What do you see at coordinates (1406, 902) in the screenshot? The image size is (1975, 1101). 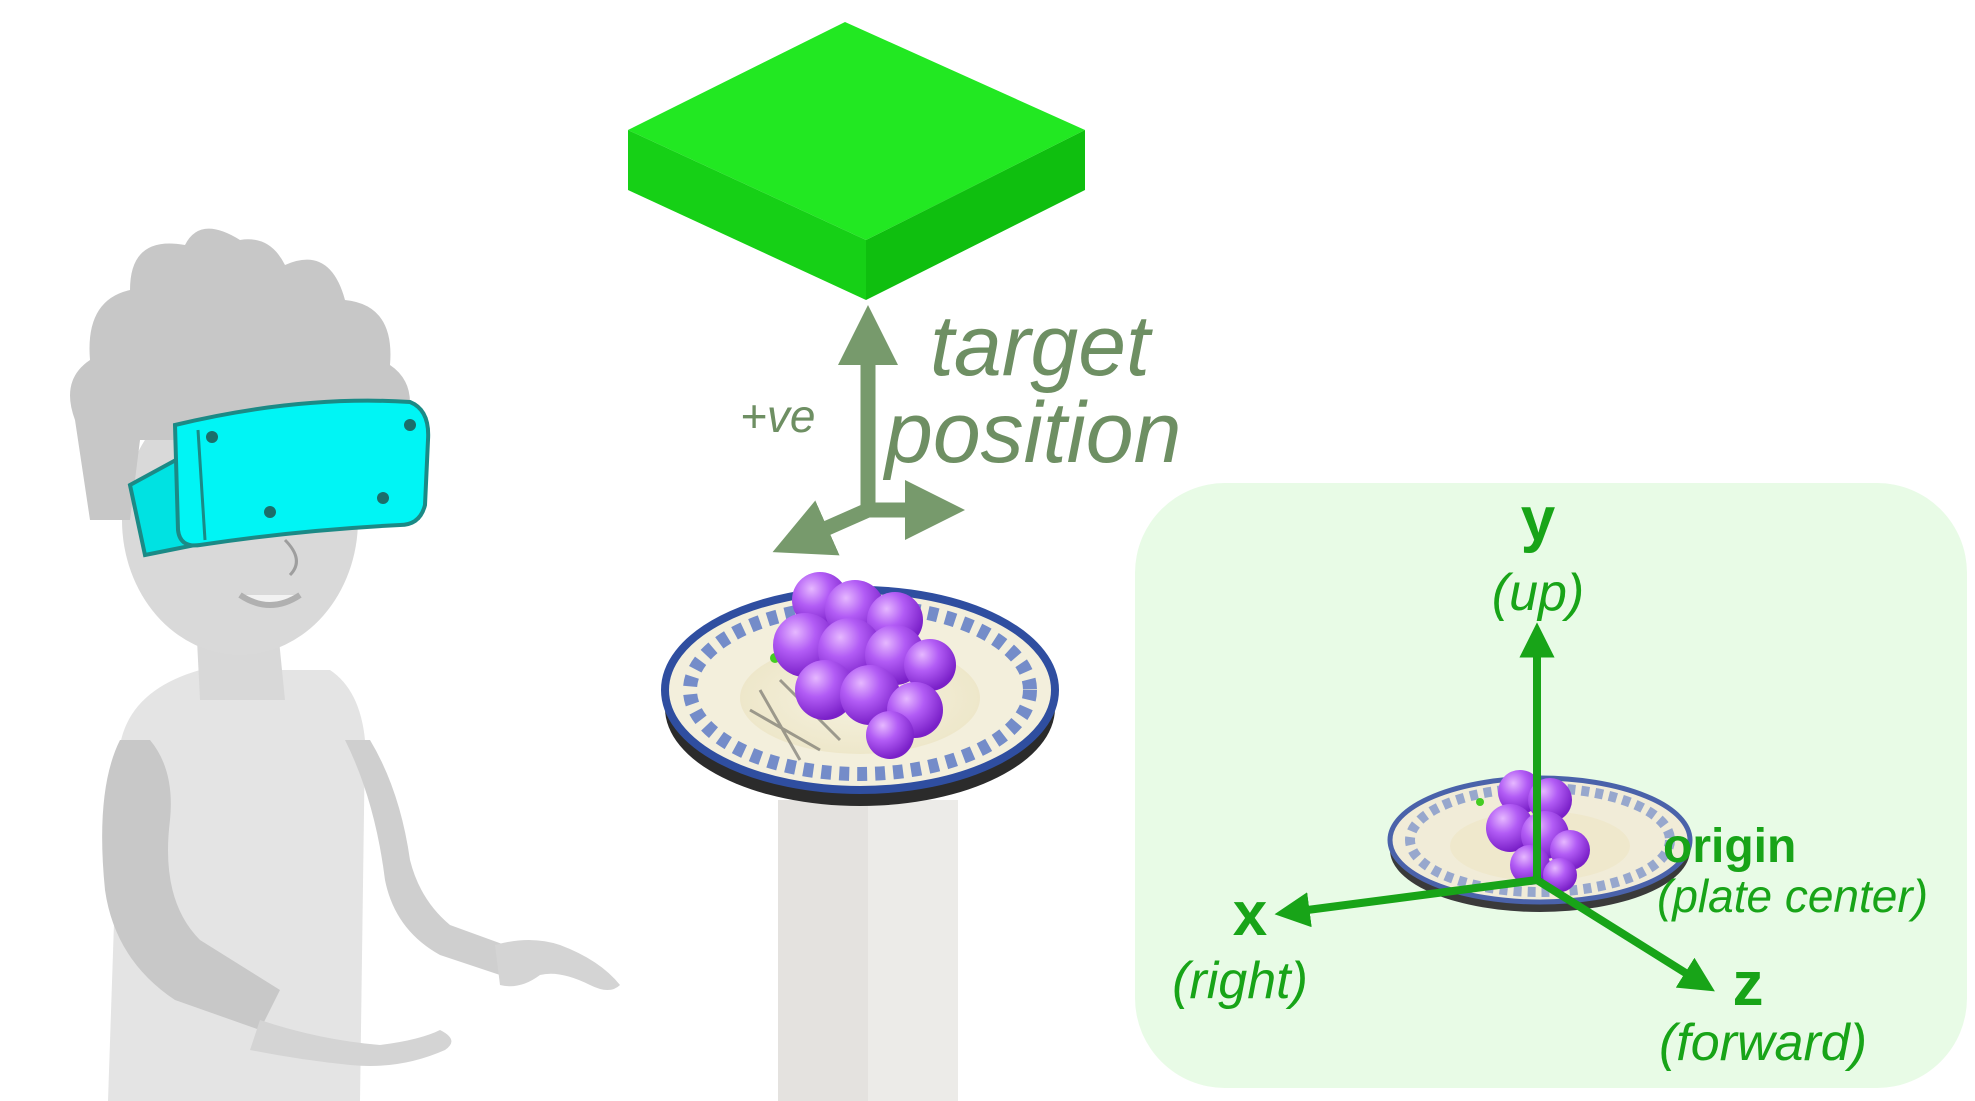 I see `x-axis-arrow` at bounding box center [1406, 902].